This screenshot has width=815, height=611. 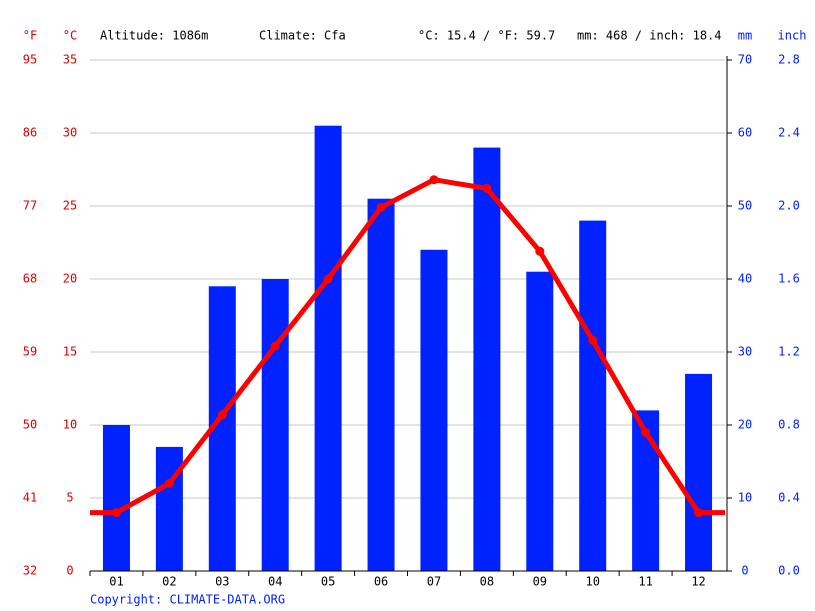 What do you see at coordinates (789, 571) in the screenshot?
I see `inch-tick-label: 0.0` at bounding box center [789, 571].